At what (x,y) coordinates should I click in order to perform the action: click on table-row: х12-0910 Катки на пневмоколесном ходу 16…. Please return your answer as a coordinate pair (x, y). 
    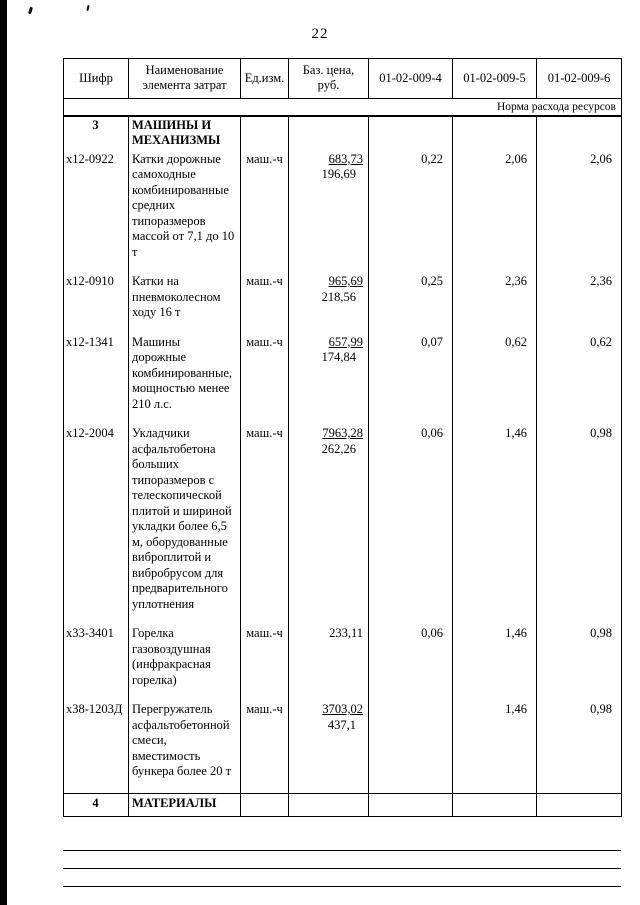
    Looking at the image, I should click on (342, 303).